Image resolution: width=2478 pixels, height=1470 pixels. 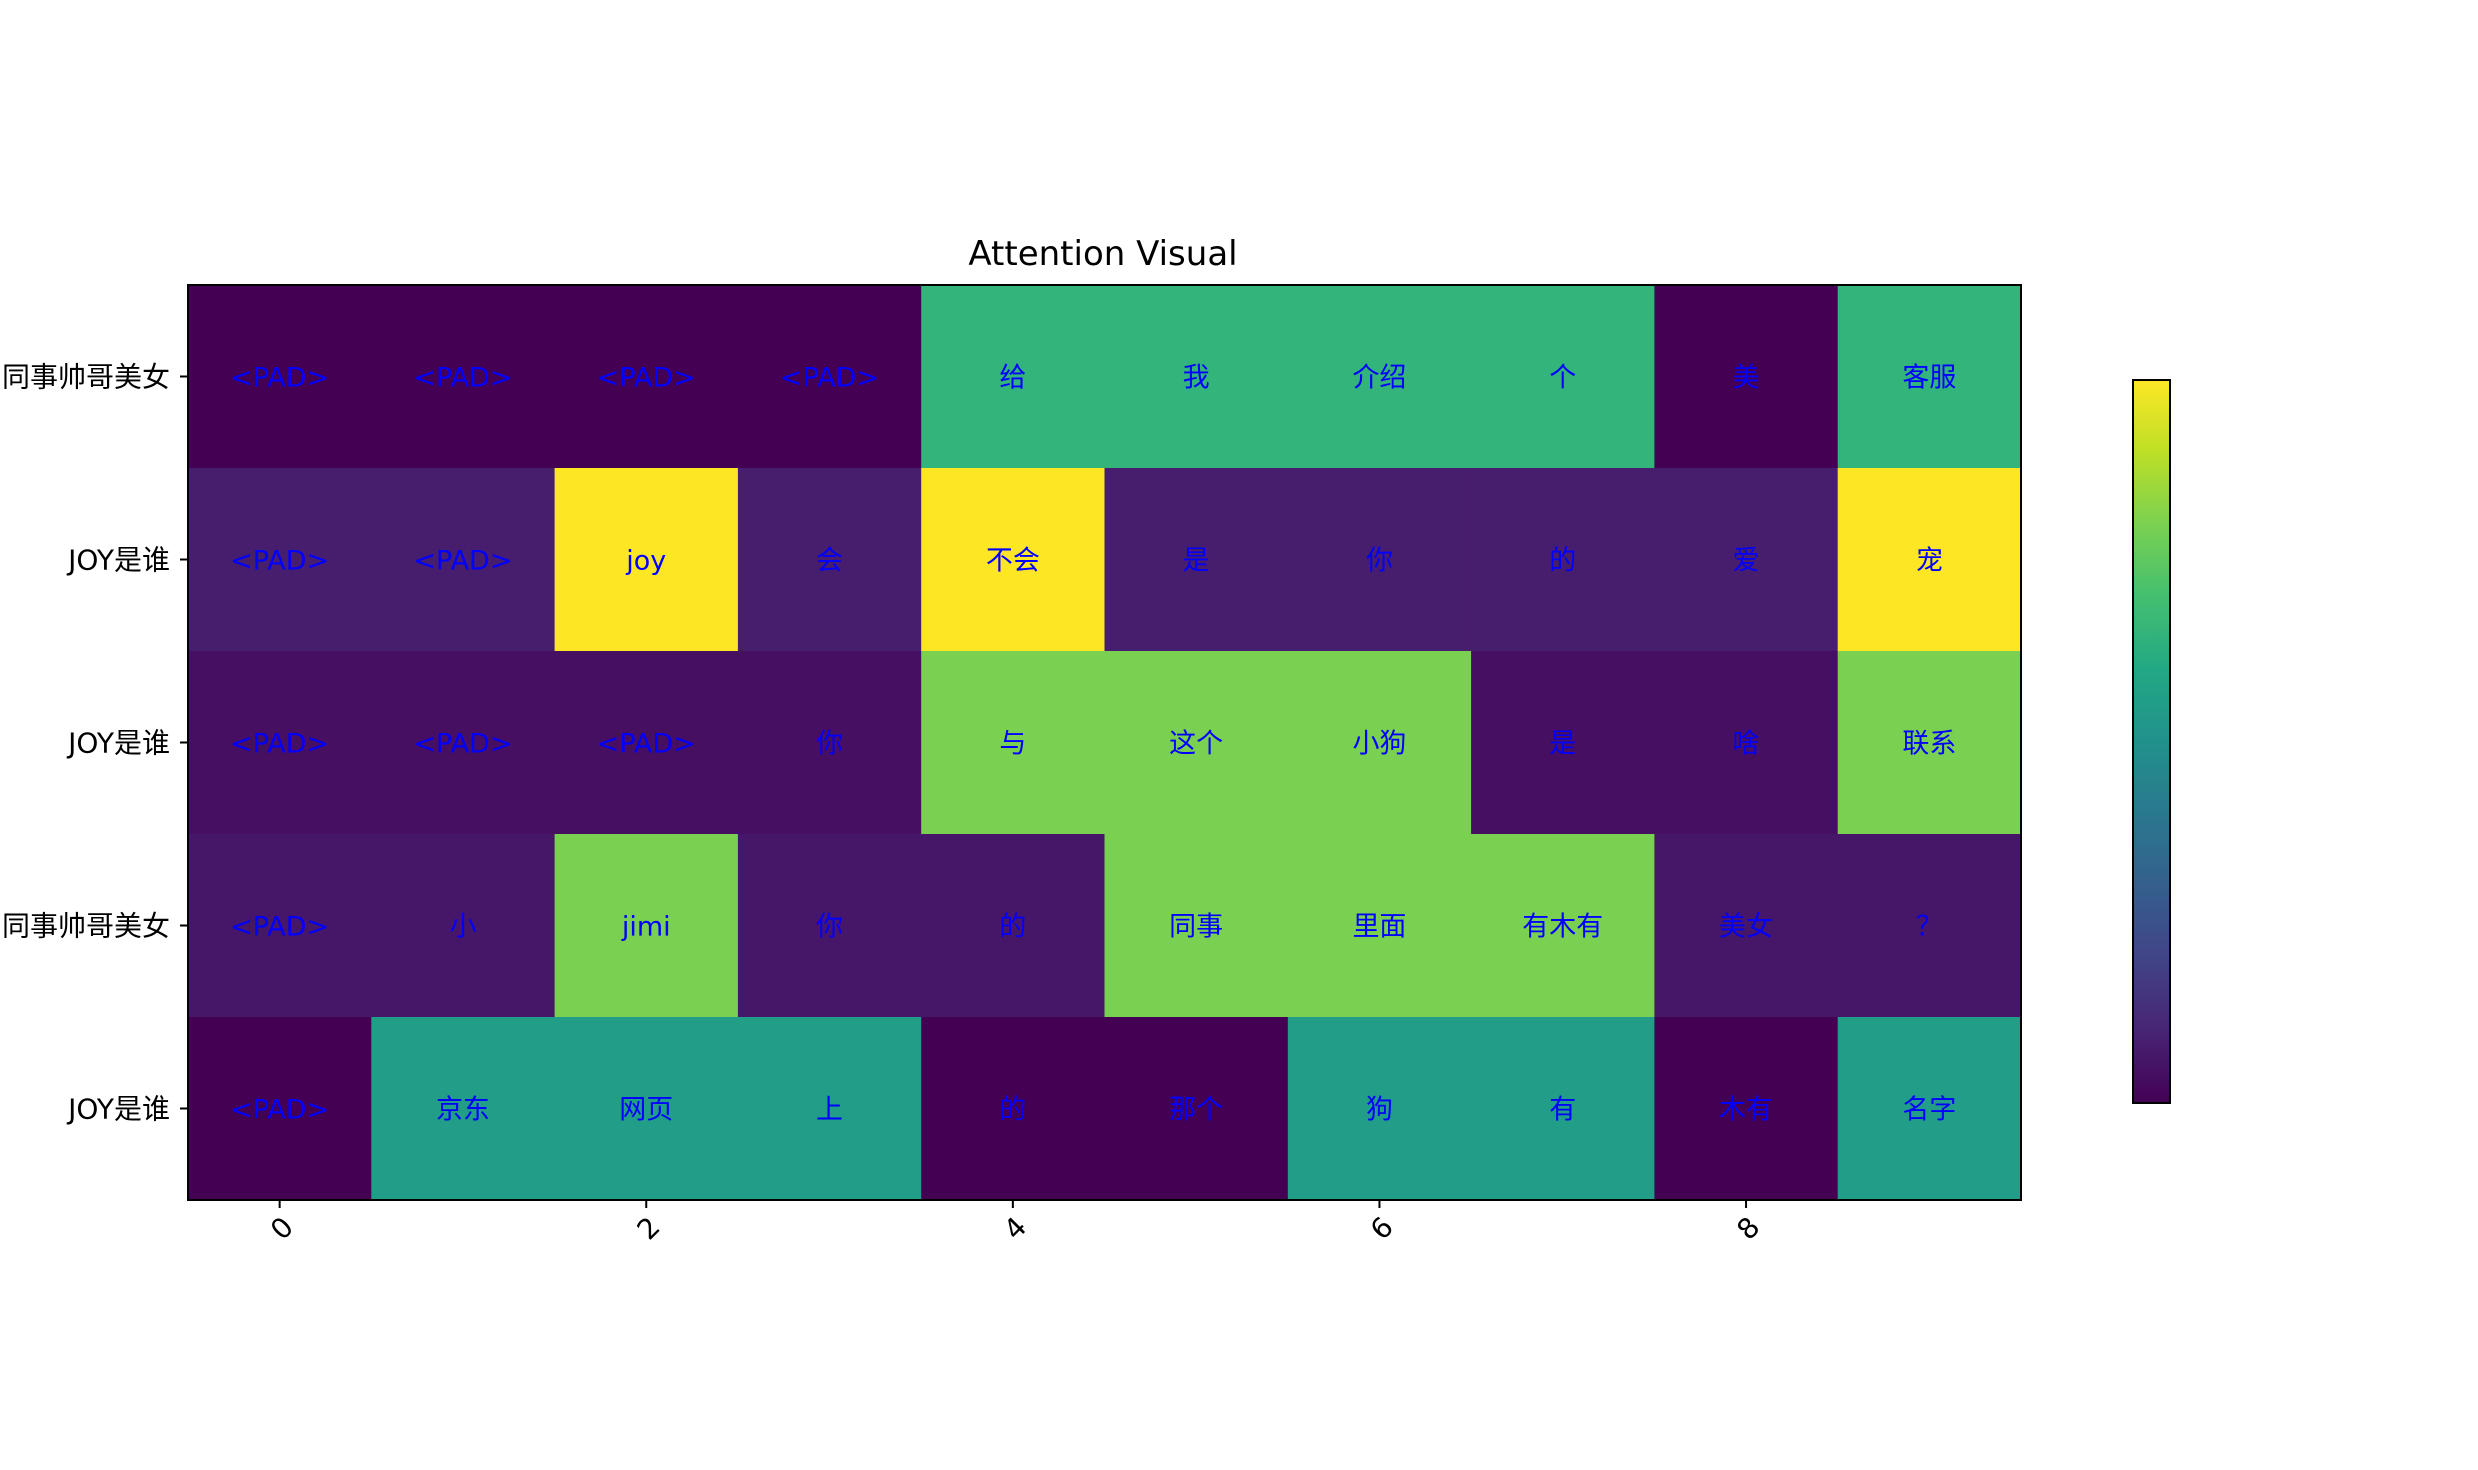 I want to click on cell-token-label: 这个, so click(x=1196, y=744).